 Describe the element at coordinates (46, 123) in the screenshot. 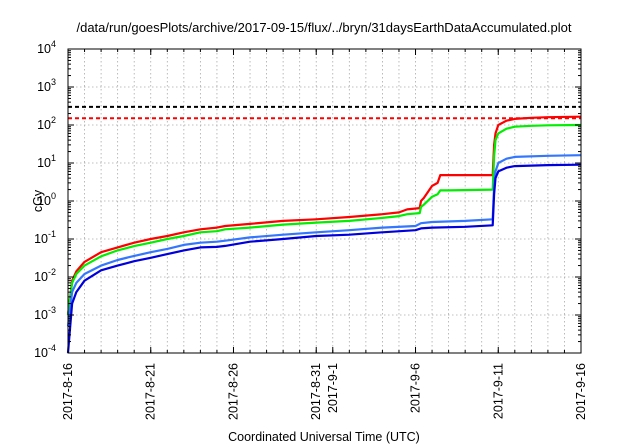

I see `y-tick-label: 10²` at that location.